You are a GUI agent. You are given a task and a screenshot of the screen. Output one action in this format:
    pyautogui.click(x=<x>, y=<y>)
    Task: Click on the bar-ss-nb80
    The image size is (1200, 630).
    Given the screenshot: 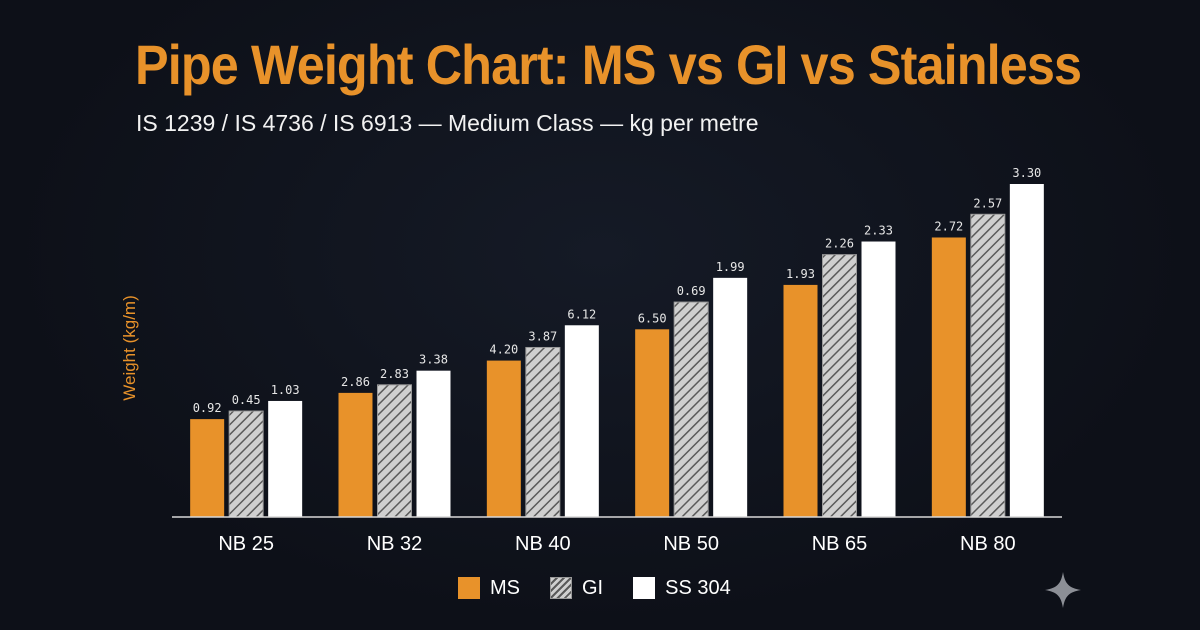 What is the action you would take?
    pyautogui.click(x=1026, y=350)
    